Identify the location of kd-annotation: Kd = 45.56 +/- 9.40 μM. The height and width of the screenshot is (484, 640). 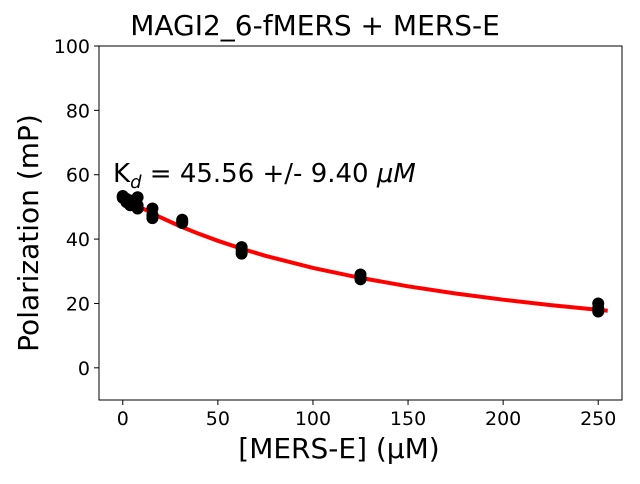
(264, 176).